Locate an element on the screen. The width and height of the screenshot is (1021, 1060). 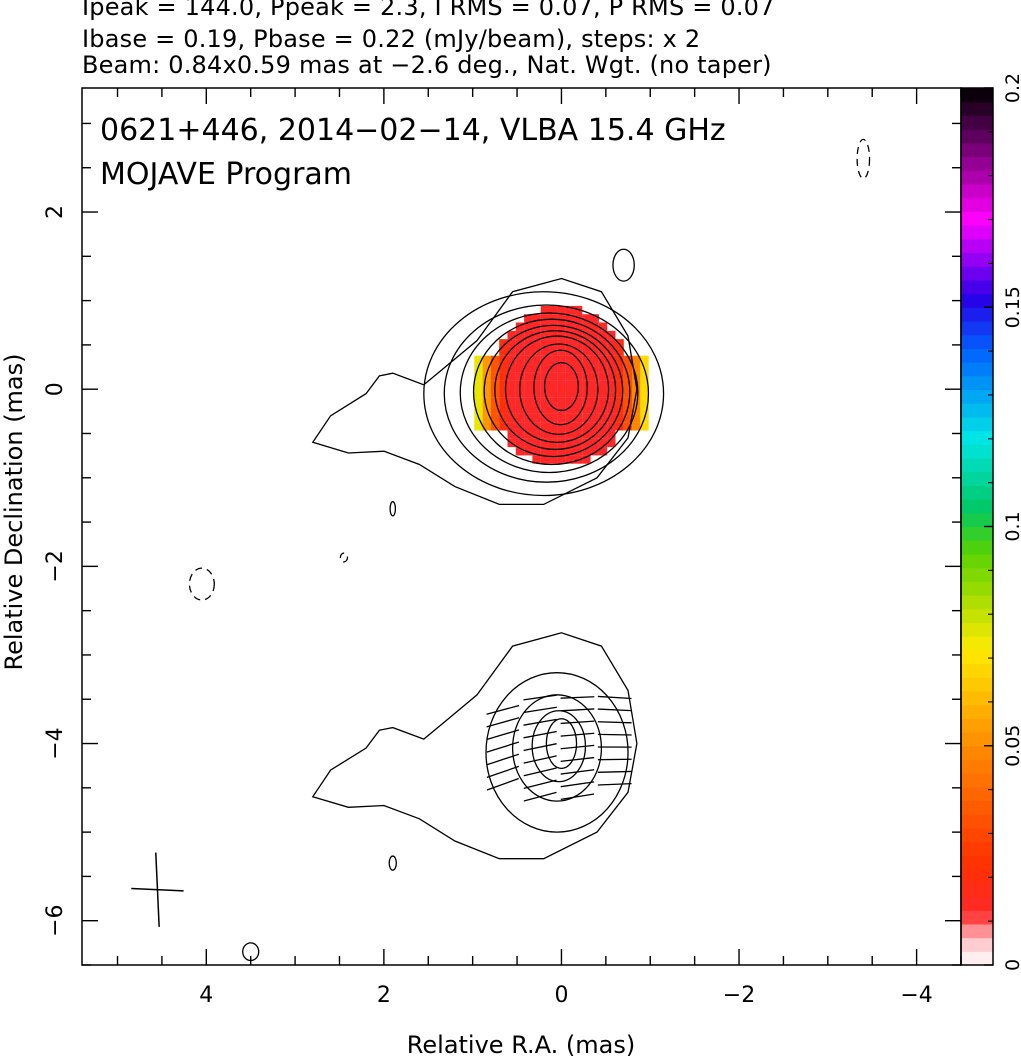
colorbar-tick-label: 0 is located at coordinates (1011, 965).